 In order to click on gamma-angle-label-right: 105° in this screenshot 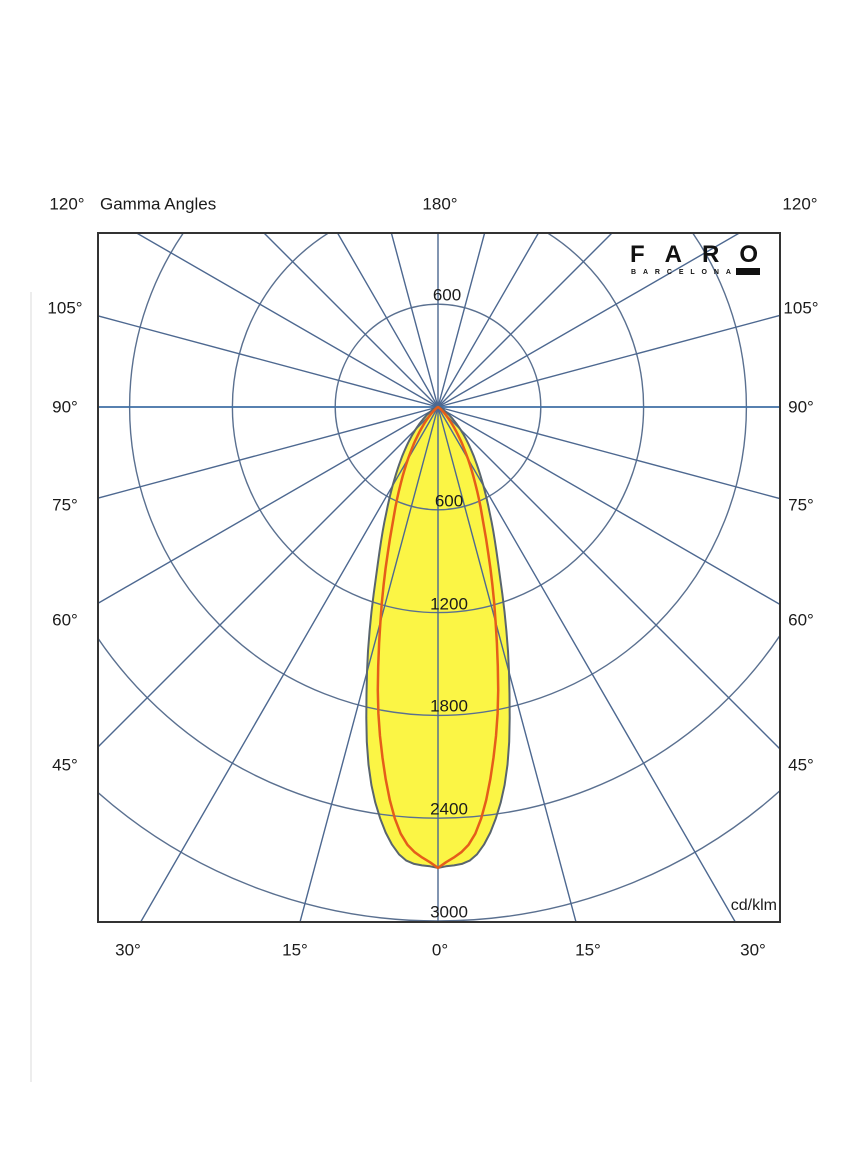, I will do `click(801, 308)`.